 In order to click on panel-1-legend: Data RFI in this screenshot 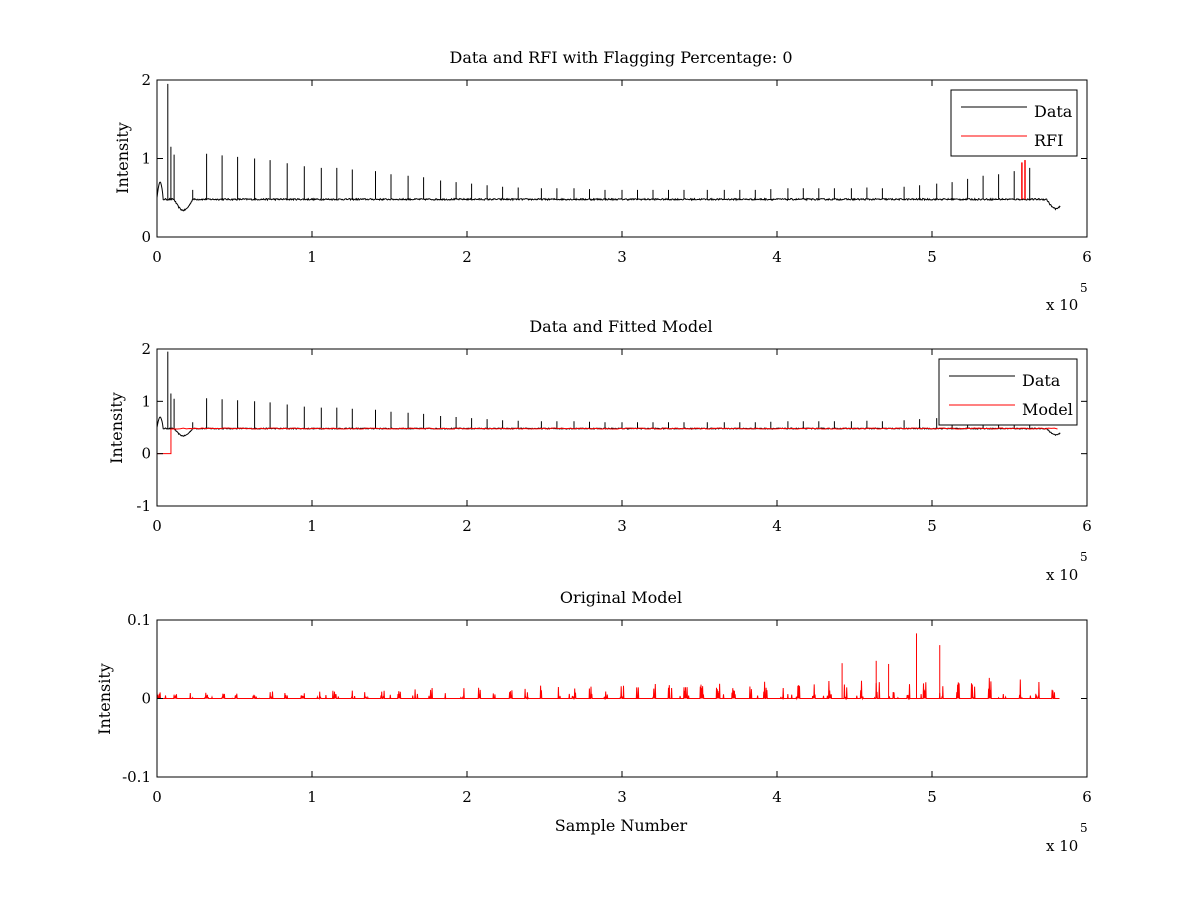, I will do `click(1014, 123)`.